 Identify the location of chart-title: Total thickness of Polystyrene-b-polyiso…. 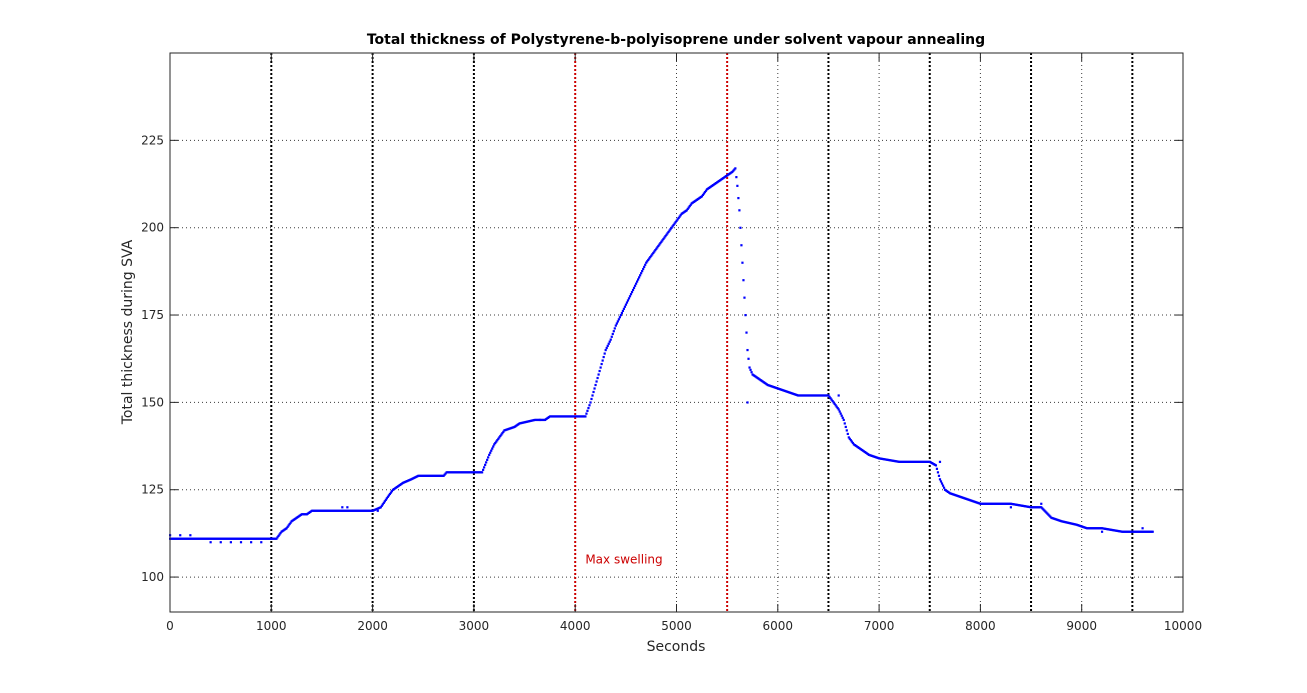
(676, 40).